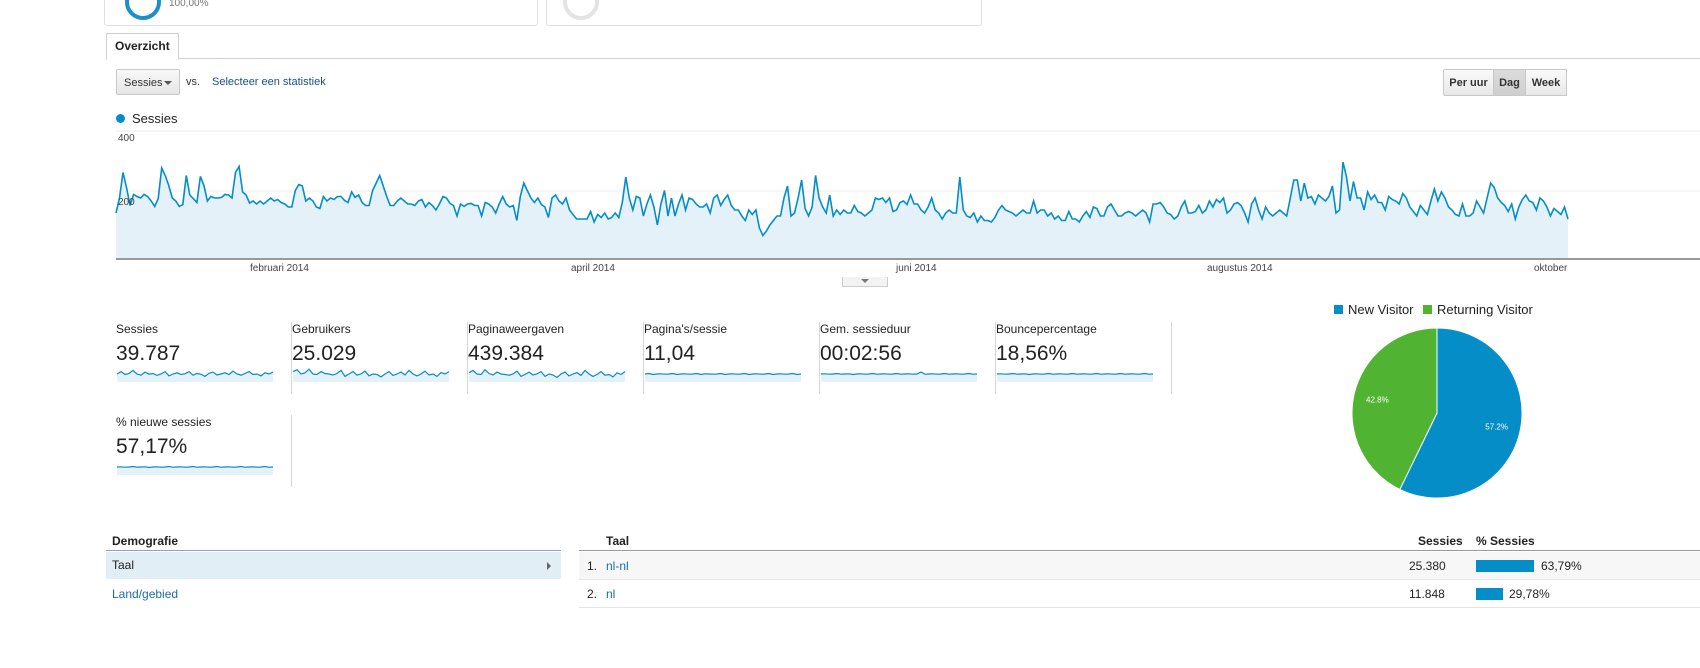  Describe the element at coordinates (618, 541) in the screenshot. I see `language-column-header: Taal` at that location.